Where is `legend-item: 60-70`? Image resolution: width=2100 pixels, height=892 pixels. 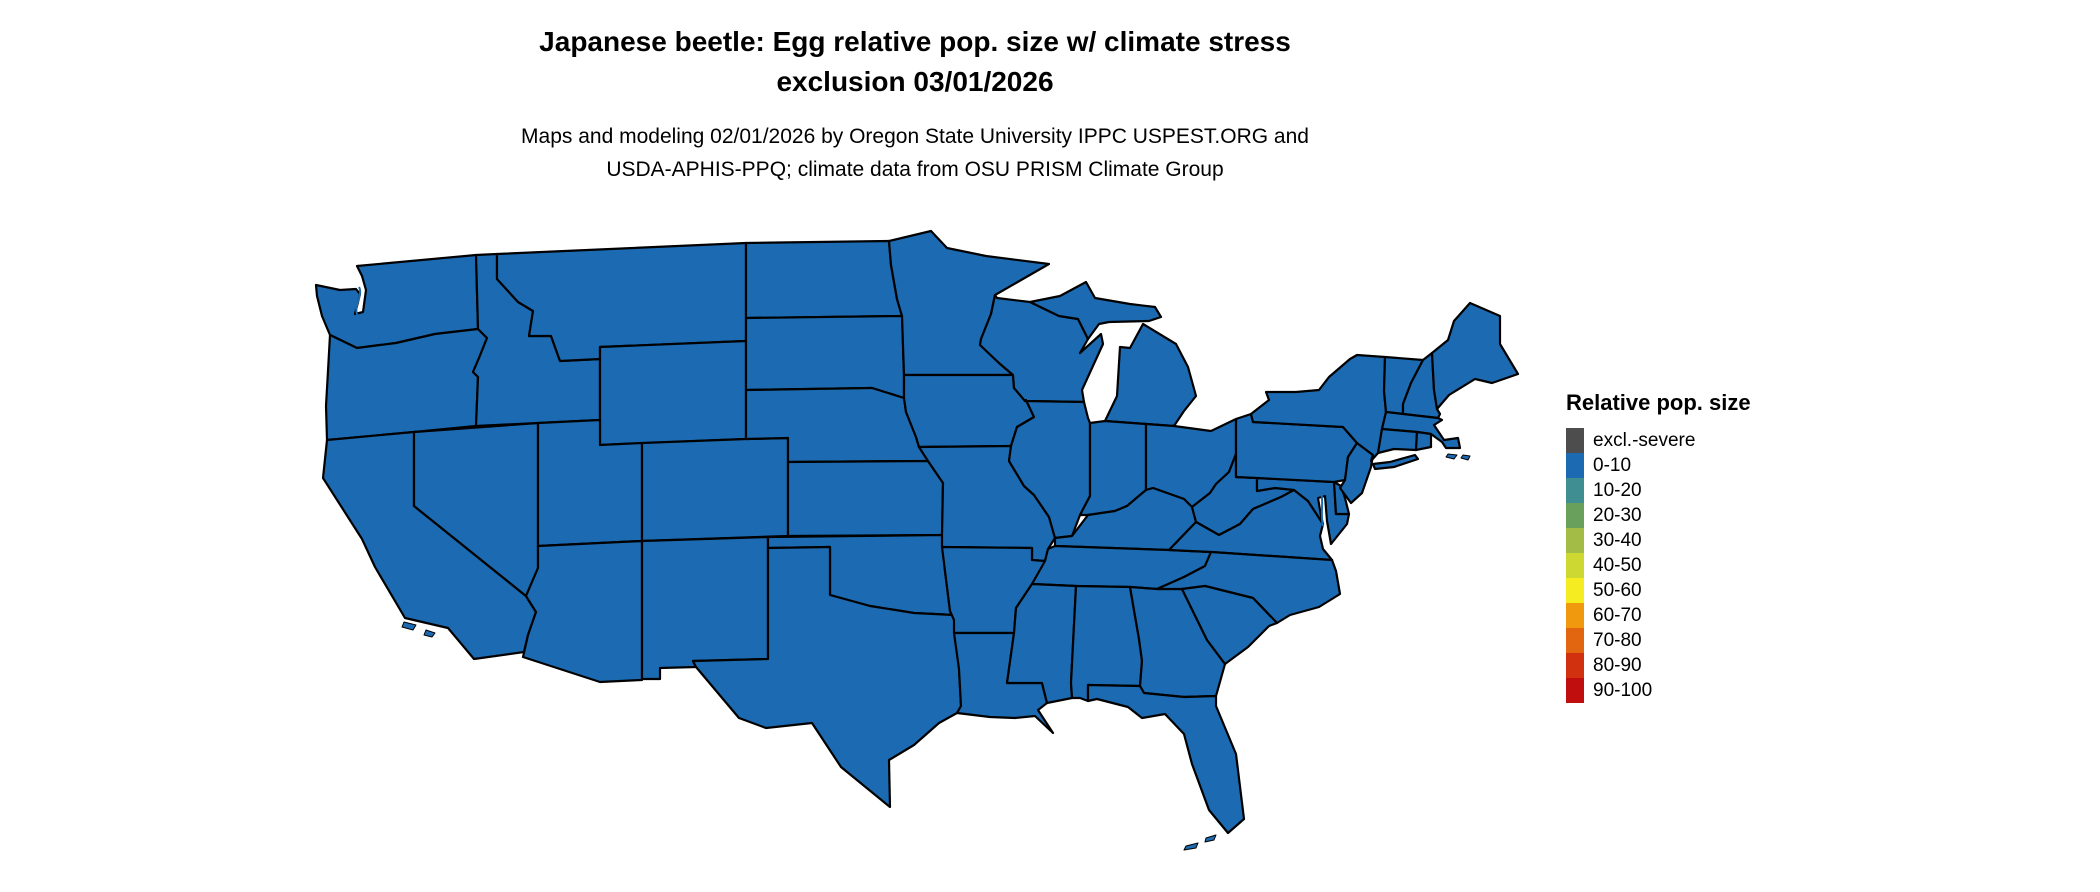 legend-item: 60-70 is located at coordinates (1696, 615).